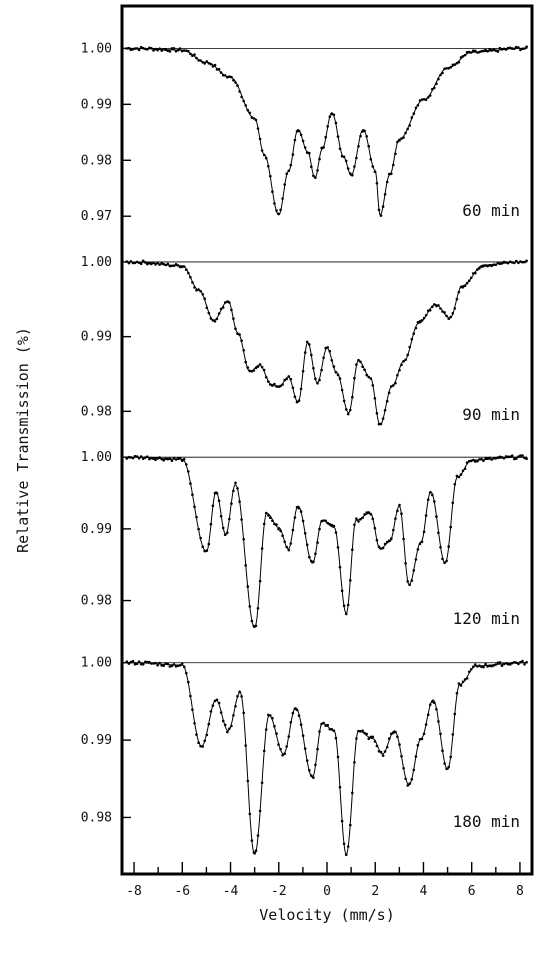  What do you see at coordinates (327, 131) in the screenshot?
I see `fit-envelope-line` at bounding box center [327, 131].